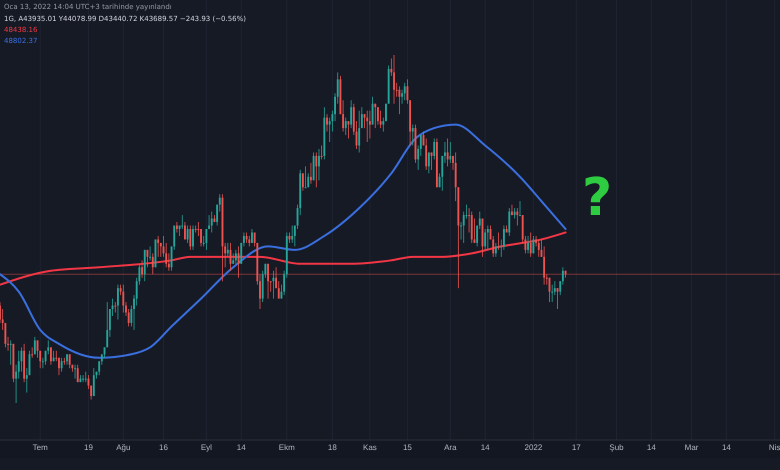  I want to click on x-tick-label: Şub, so click(616, 447).